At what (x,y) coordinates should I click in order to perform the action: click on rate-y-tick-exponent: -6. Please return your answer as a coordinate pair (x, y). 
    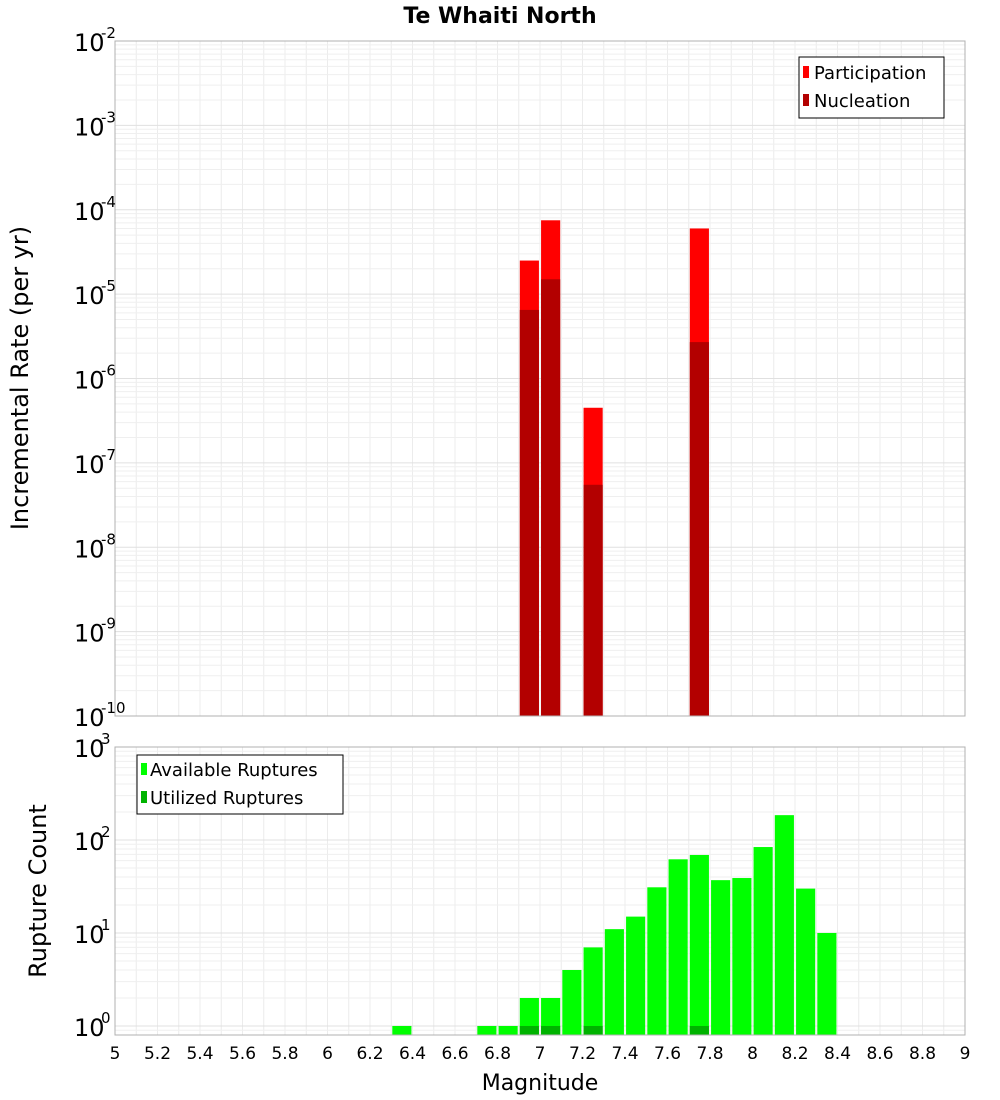
    Looking at the image, I should click on (108, 371).